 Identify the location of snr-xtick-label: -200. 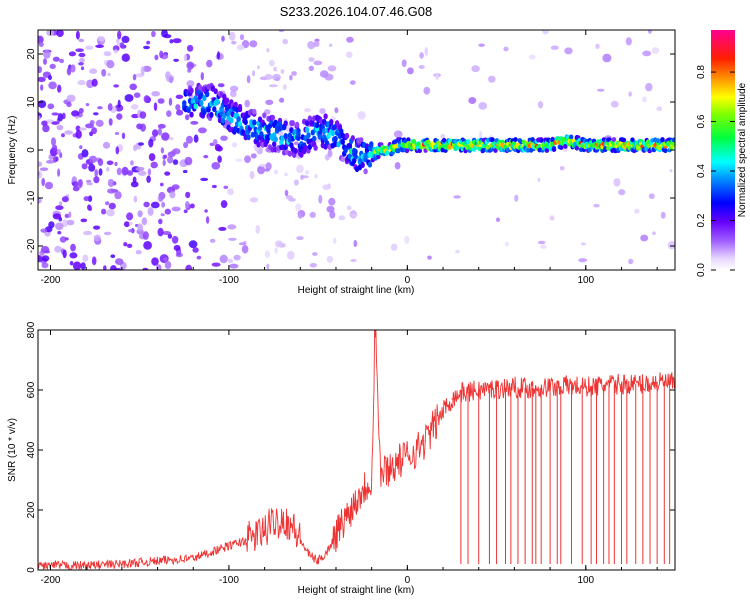
(50, 580).